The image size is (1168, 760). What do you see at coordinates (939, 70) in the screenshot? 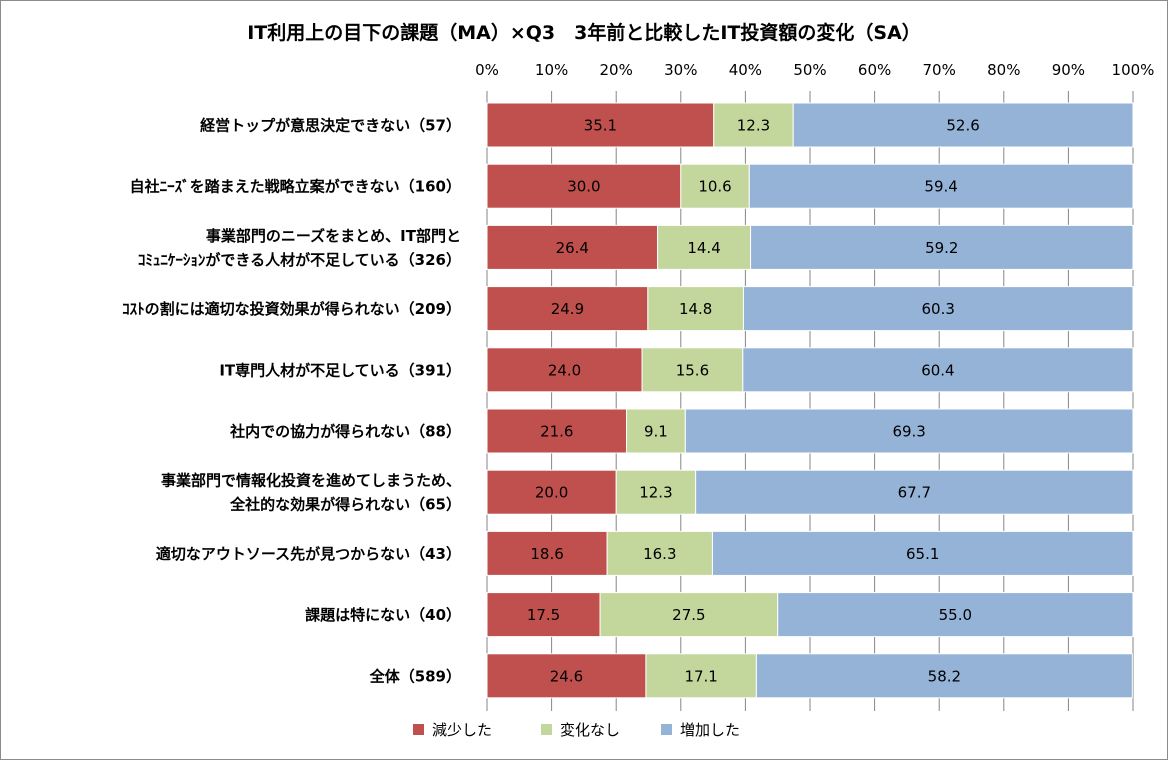
I see `x-tick-label: 70%` at bounding box center [939, 70].